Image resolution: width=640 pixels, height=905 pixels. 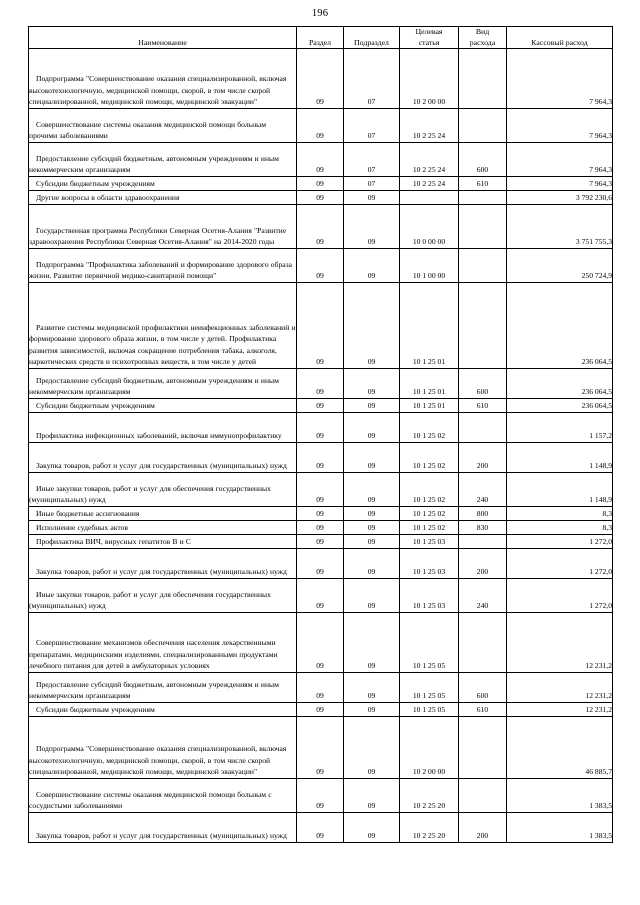 I want to click on column-header-podrazdel: Подраздел, so click(x=371, y=37).